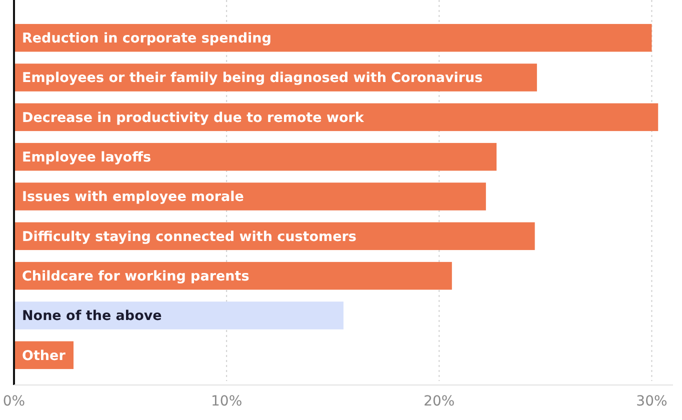 The height and width of the screenshot is (420, 682). Describe the element at coordinates (439, 401) in the screenshot. I see `x-tick-label: 20%` at that location.